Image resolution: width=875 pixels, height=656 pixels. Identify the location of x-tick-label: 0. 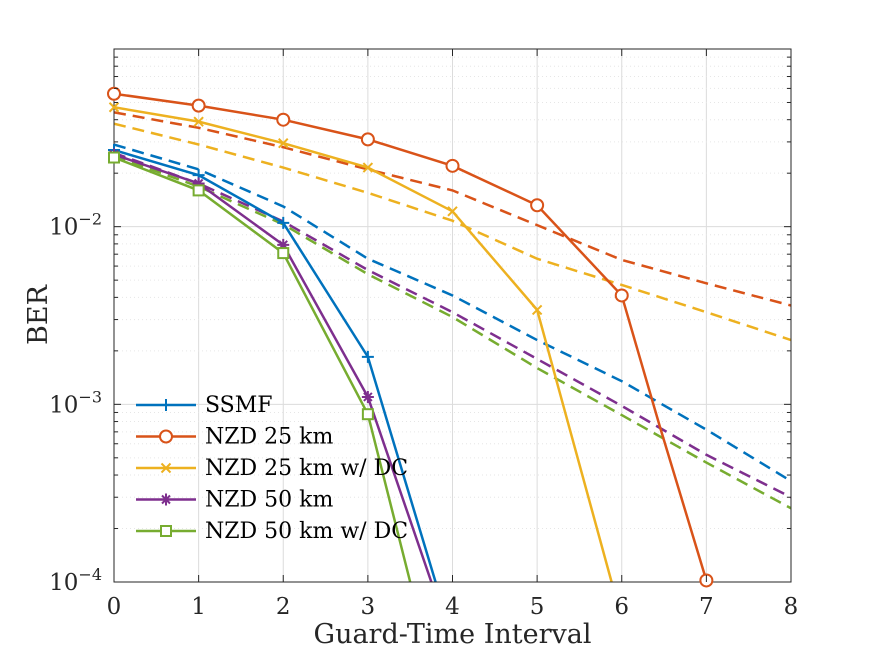
(114, 607).